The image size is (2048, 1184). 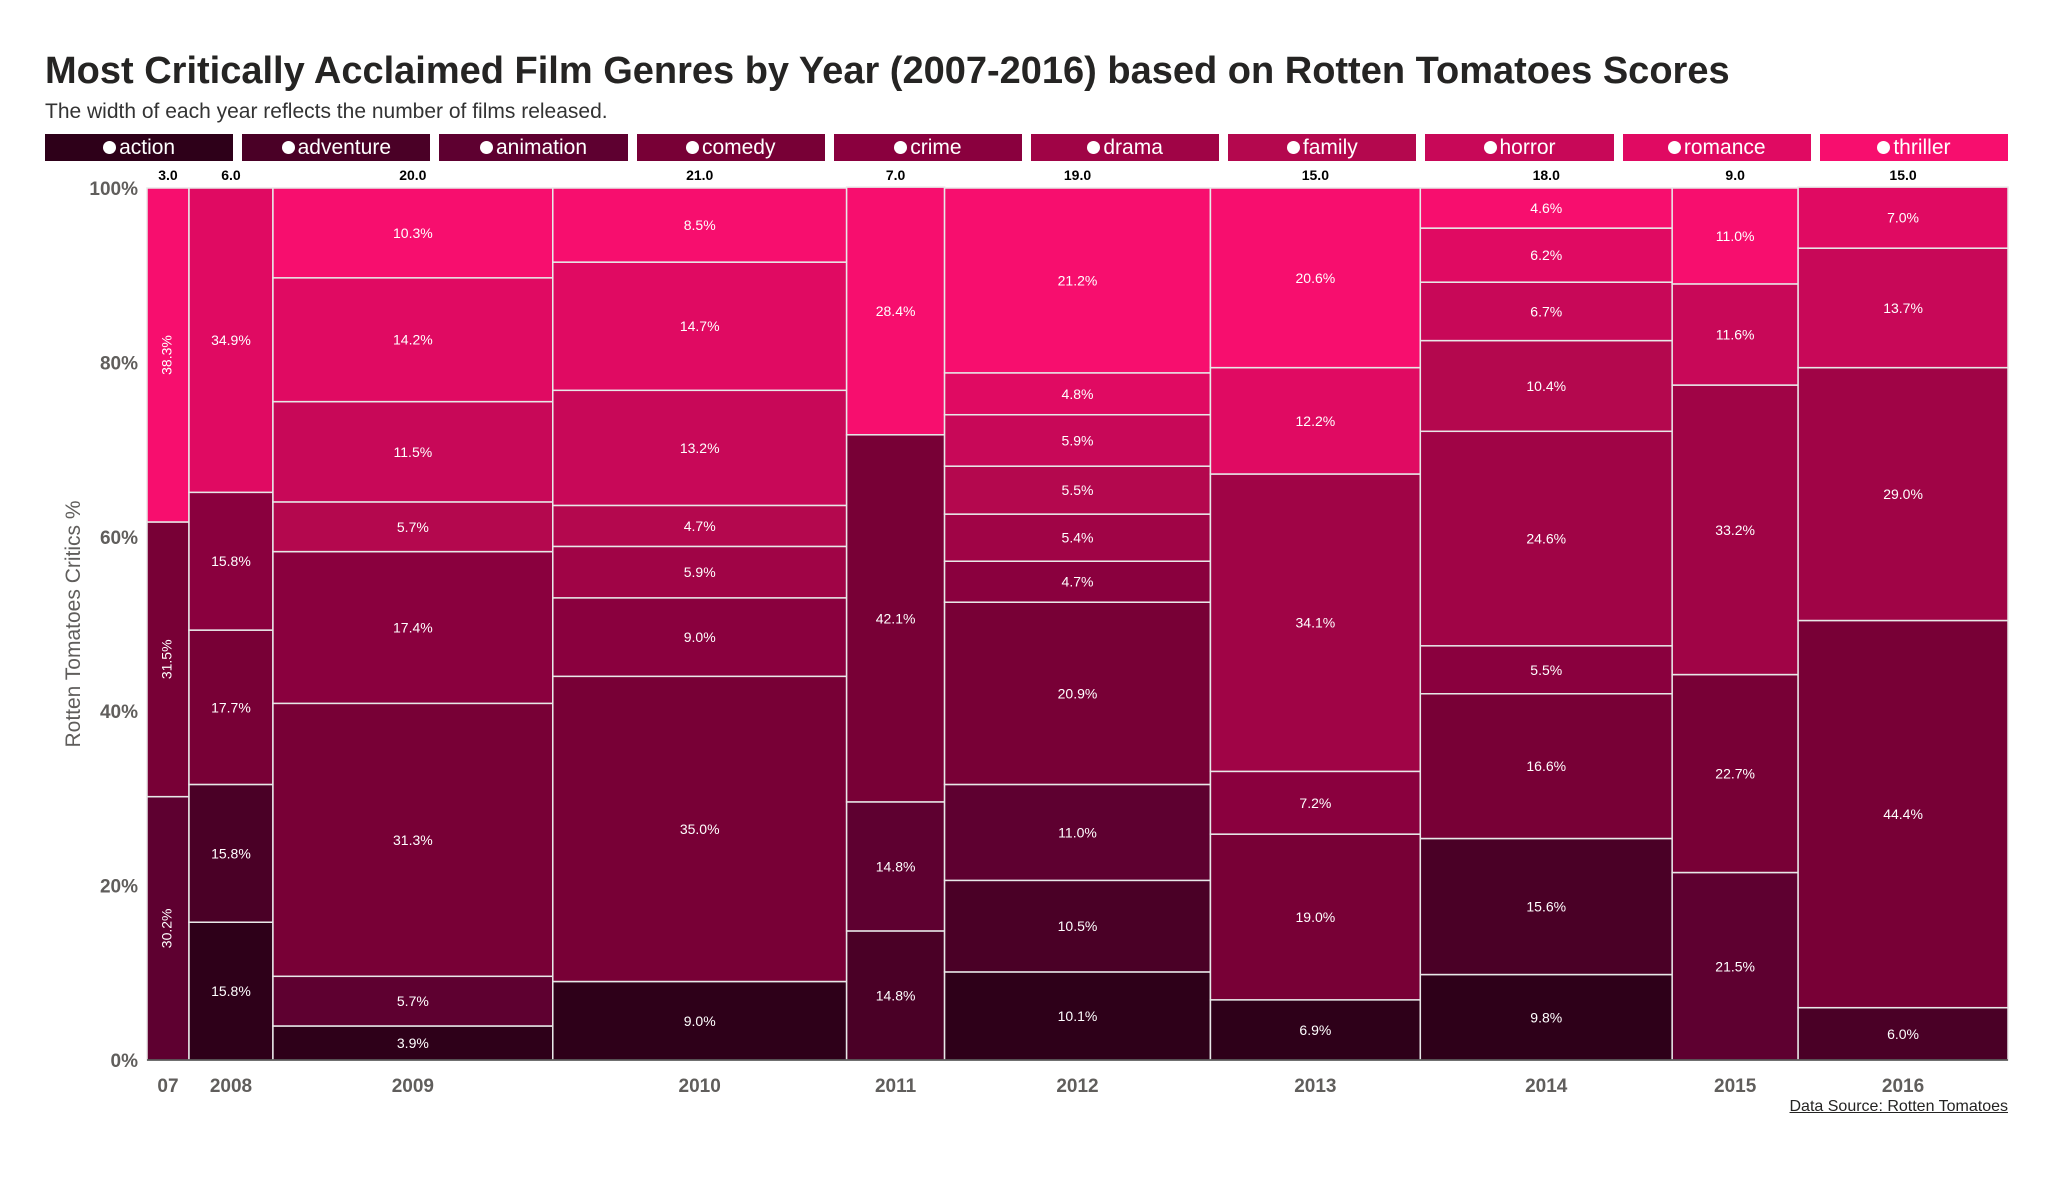 What do you see at coordinates (1077, 490) in the screenshot?
I see `segment-family` at bounding box center [1077, 490].